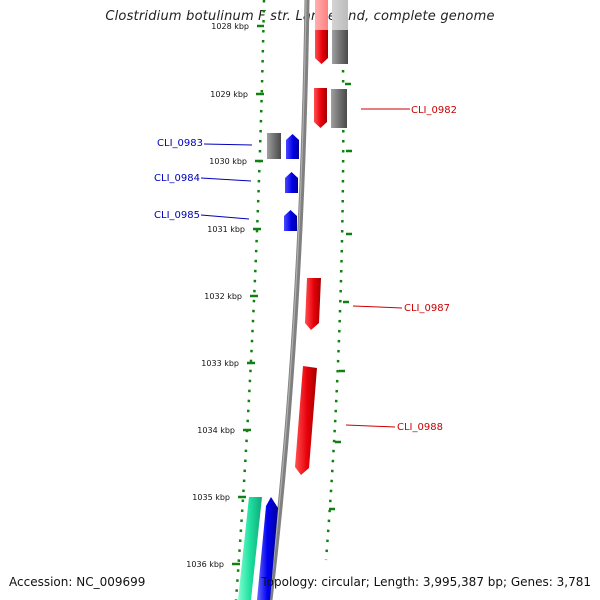  I want to click on label-CLI_0988: CLI_0988, so click(420, 427).